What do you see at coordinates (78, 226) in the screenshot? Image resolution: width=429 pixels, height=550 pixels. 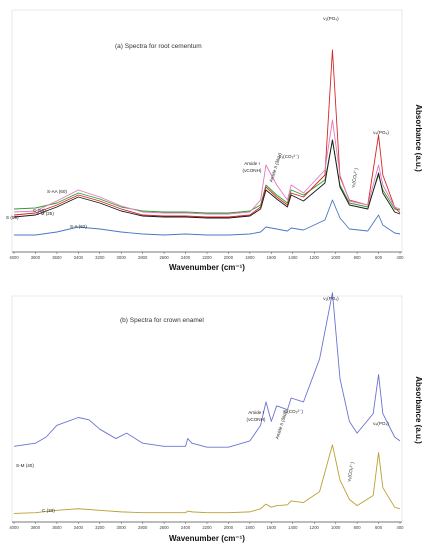 I see `series-label: S-A (62)` at bounding box center [78, 226].